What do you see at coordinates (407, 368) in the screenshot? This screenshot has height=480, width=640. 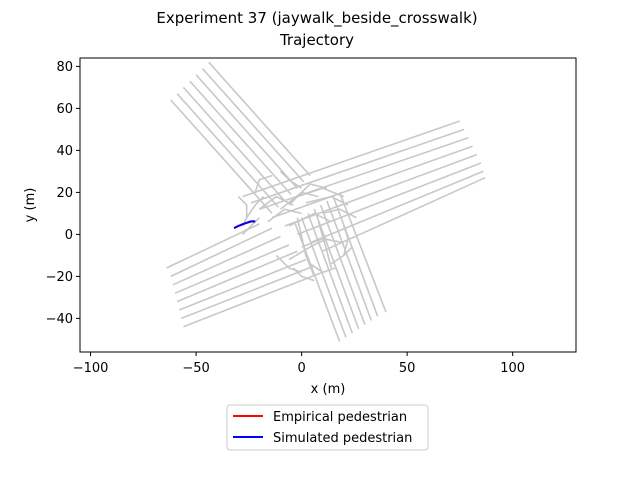 I see `x-tick-label: 50` at bounding box center [407, 368].